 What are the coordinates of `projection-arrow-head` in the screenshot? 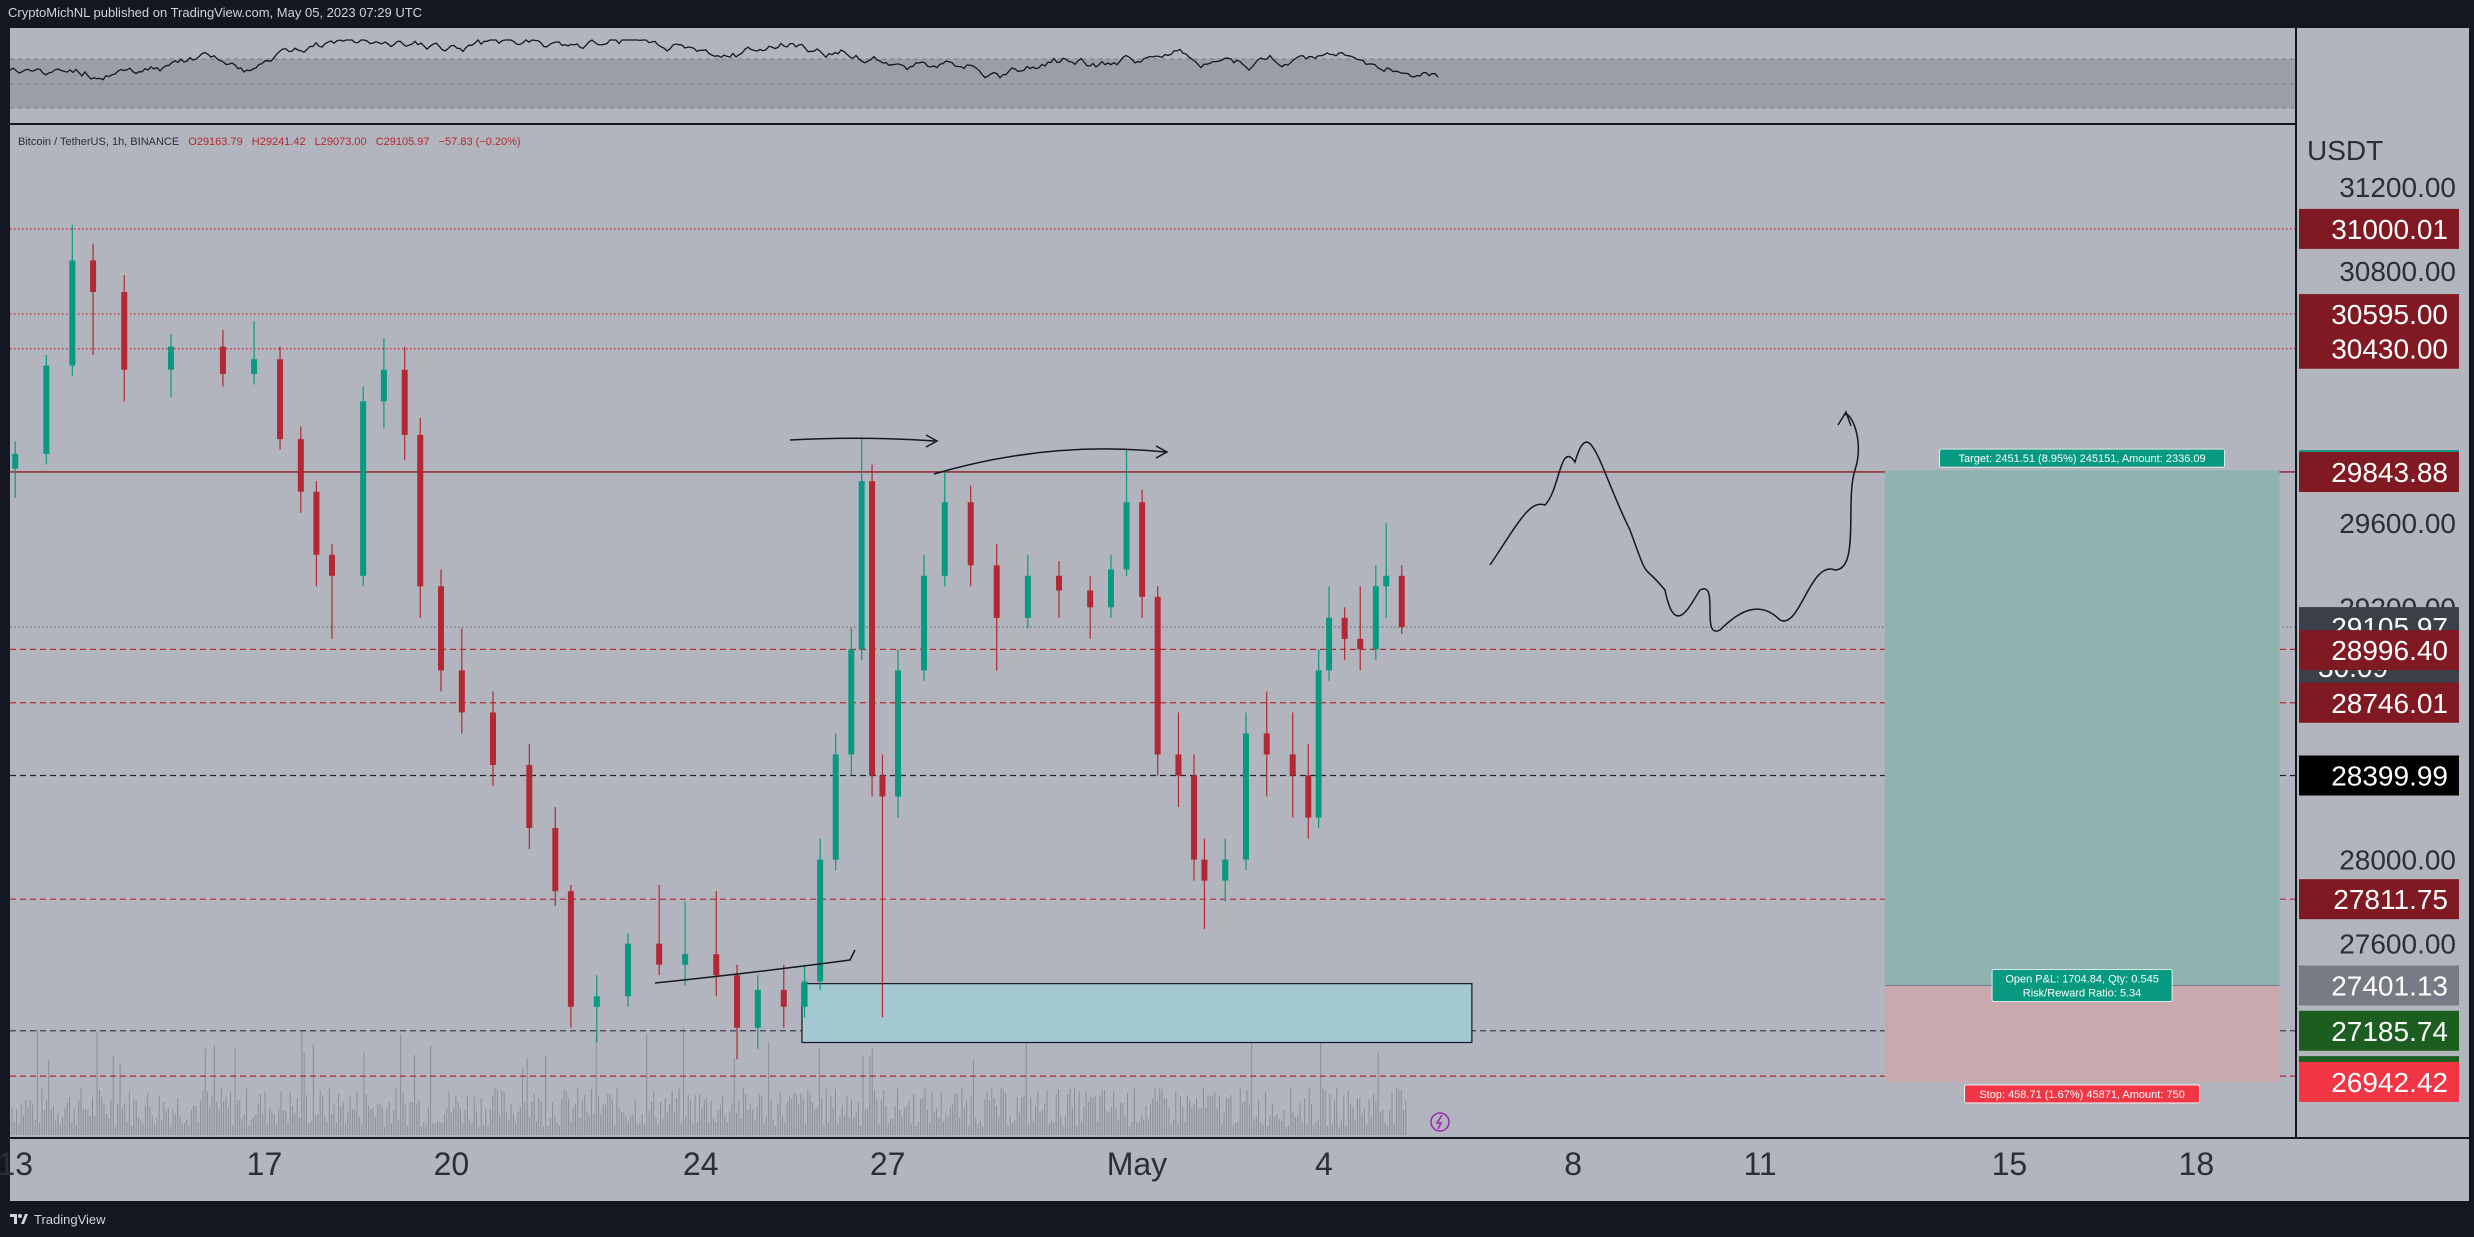 It's located at (1844, 418).